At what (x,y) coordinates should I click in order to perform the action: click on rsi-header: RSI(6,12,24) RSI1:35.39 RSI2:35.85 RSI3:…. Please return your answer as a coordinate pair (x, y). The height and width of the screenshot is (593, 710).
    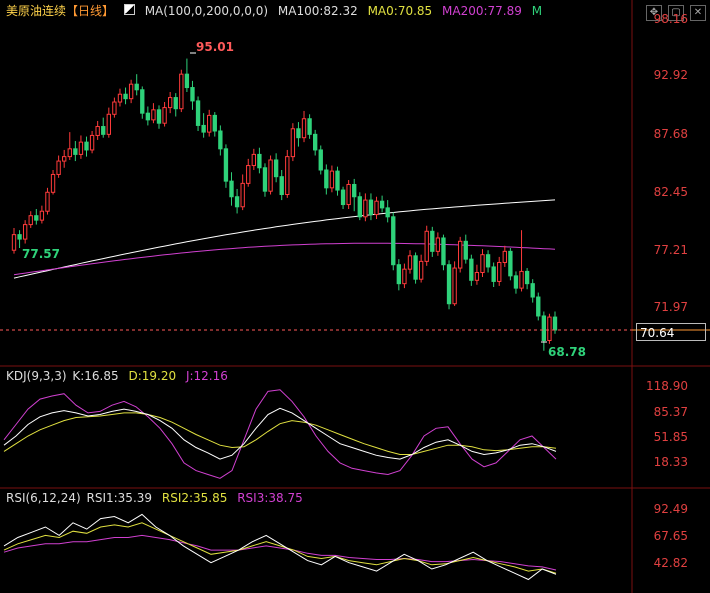
    Looking at the image, I should click on (157, 498).